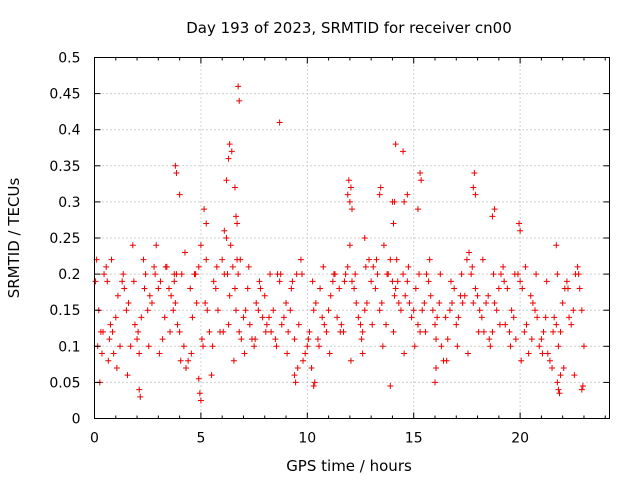 The width and height of the screenshot is (640, 480). Describe the element at coordinates (349, 466) in the screenshot. I see `x-axis-title: GPS time / hours` at that location.